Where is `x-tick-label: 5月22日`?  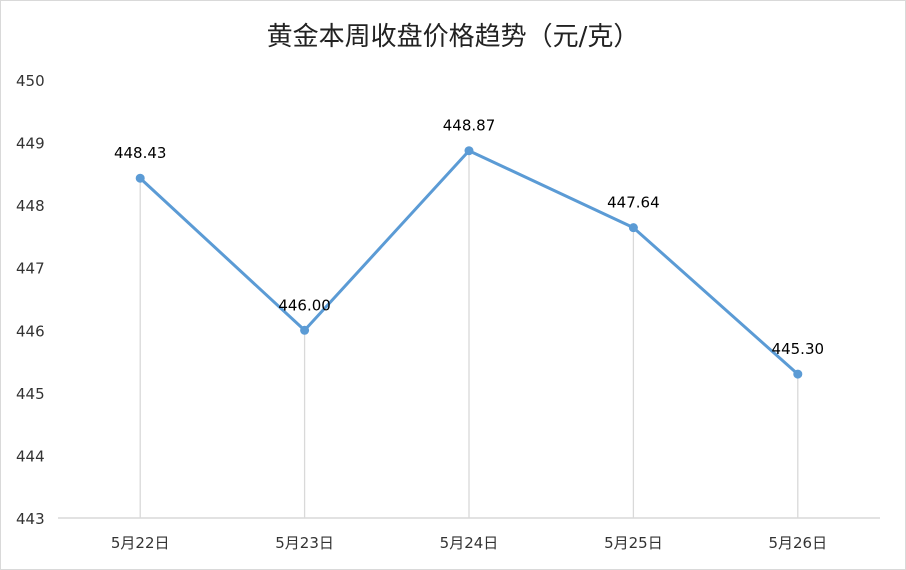 x-tick-label: 5月22日 is located at coordinates (140, 543).